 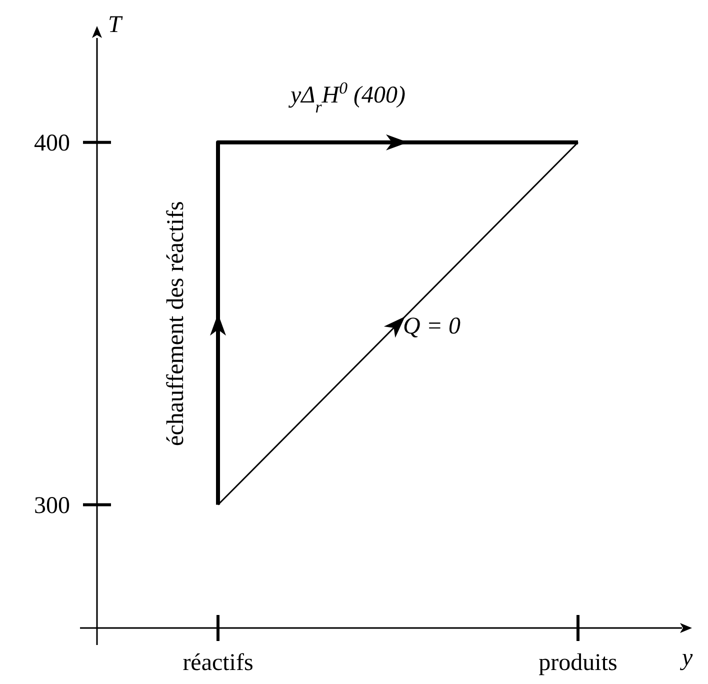 What do you see at coordinates (115, 25) in the screenshot?
I see `y-axis-title: T` at bounding box center [115, 25].